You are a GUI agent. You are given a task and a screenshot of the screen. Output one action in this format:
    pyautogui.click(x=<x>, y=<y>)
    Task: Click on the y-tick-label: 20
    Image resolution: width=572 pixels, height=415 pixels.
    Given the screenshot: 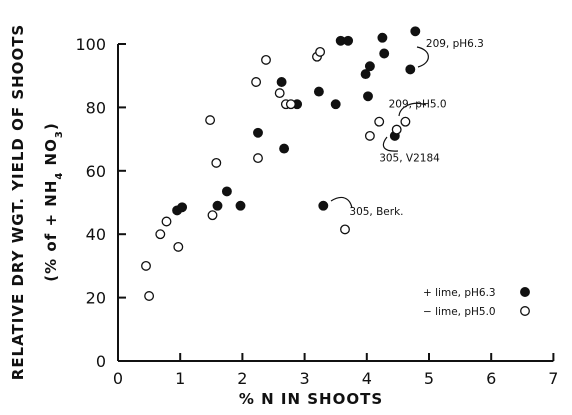 What is the action you would take?
    pyautogui.click(x=96, y=298)
    